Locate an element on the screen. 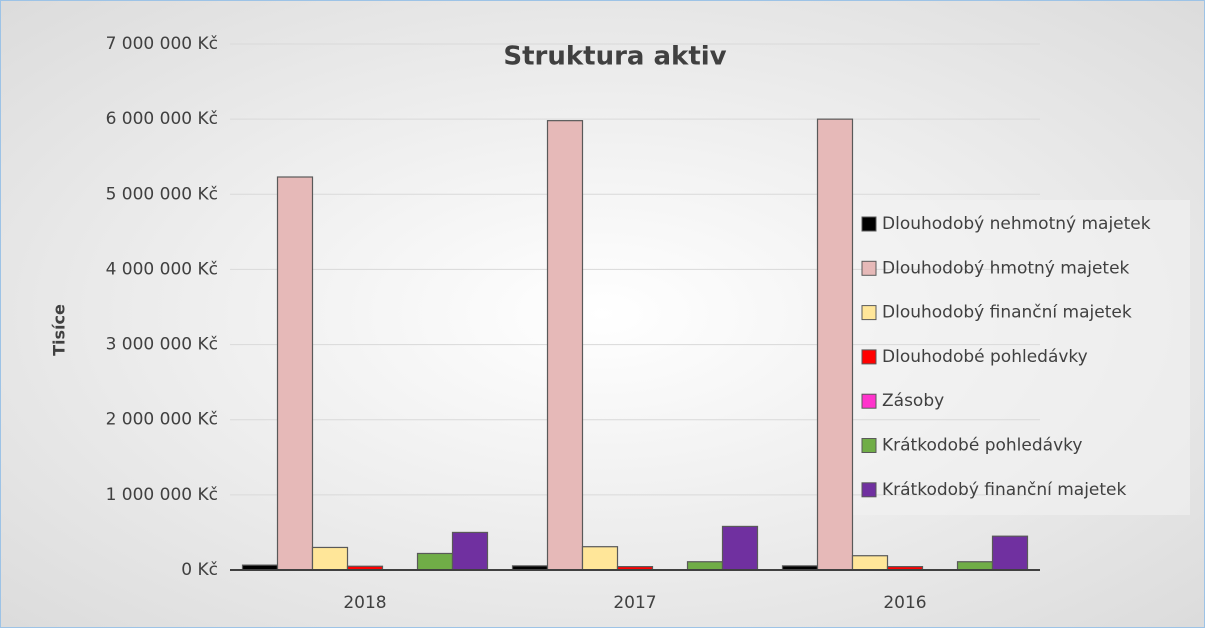  legend-label: Dlouhodobý hmotný majetek is located at coordinates (1006, 268).